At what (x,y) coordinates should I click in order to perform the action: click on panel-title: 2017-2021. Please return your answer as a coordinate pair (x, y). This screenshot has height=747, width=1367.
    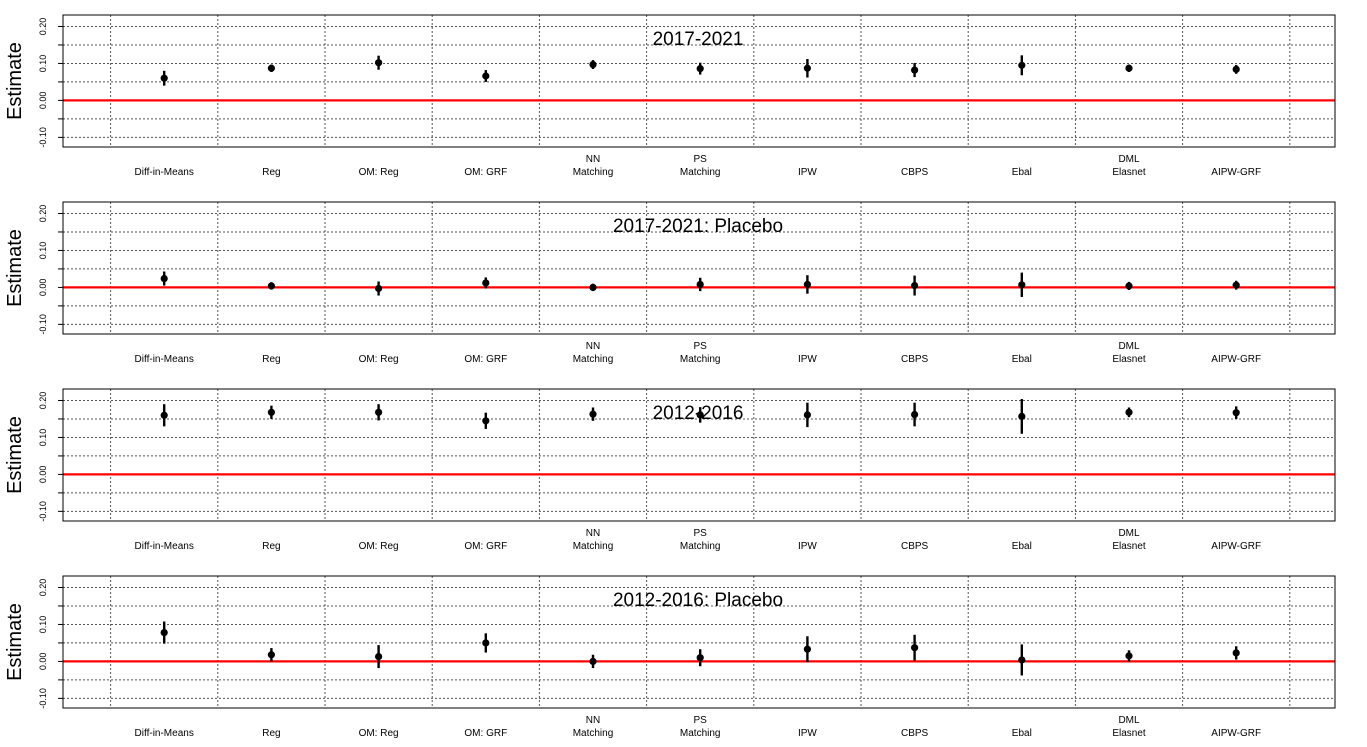
    Looking at the image, I should click on (698, 39).